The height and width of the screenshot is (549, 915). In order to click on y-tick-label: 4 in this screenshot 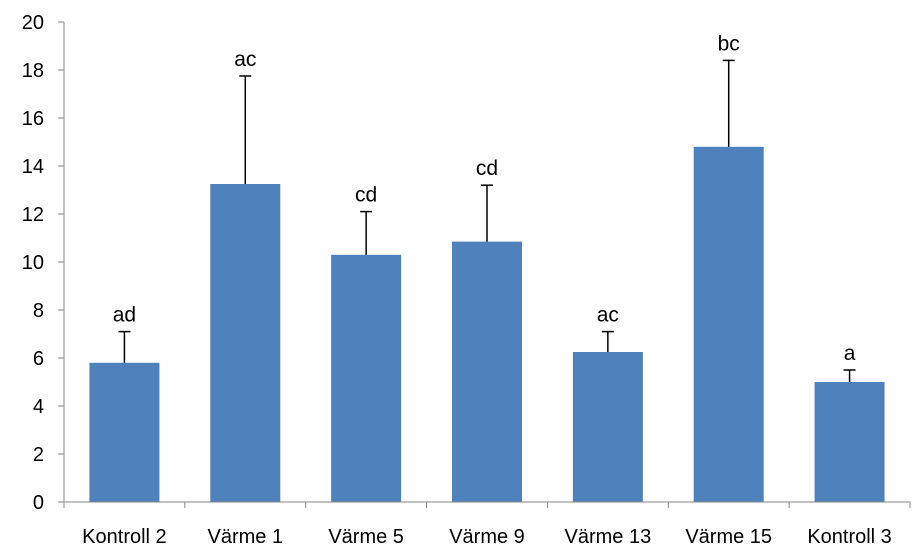, I will do `click(38, 407)`.